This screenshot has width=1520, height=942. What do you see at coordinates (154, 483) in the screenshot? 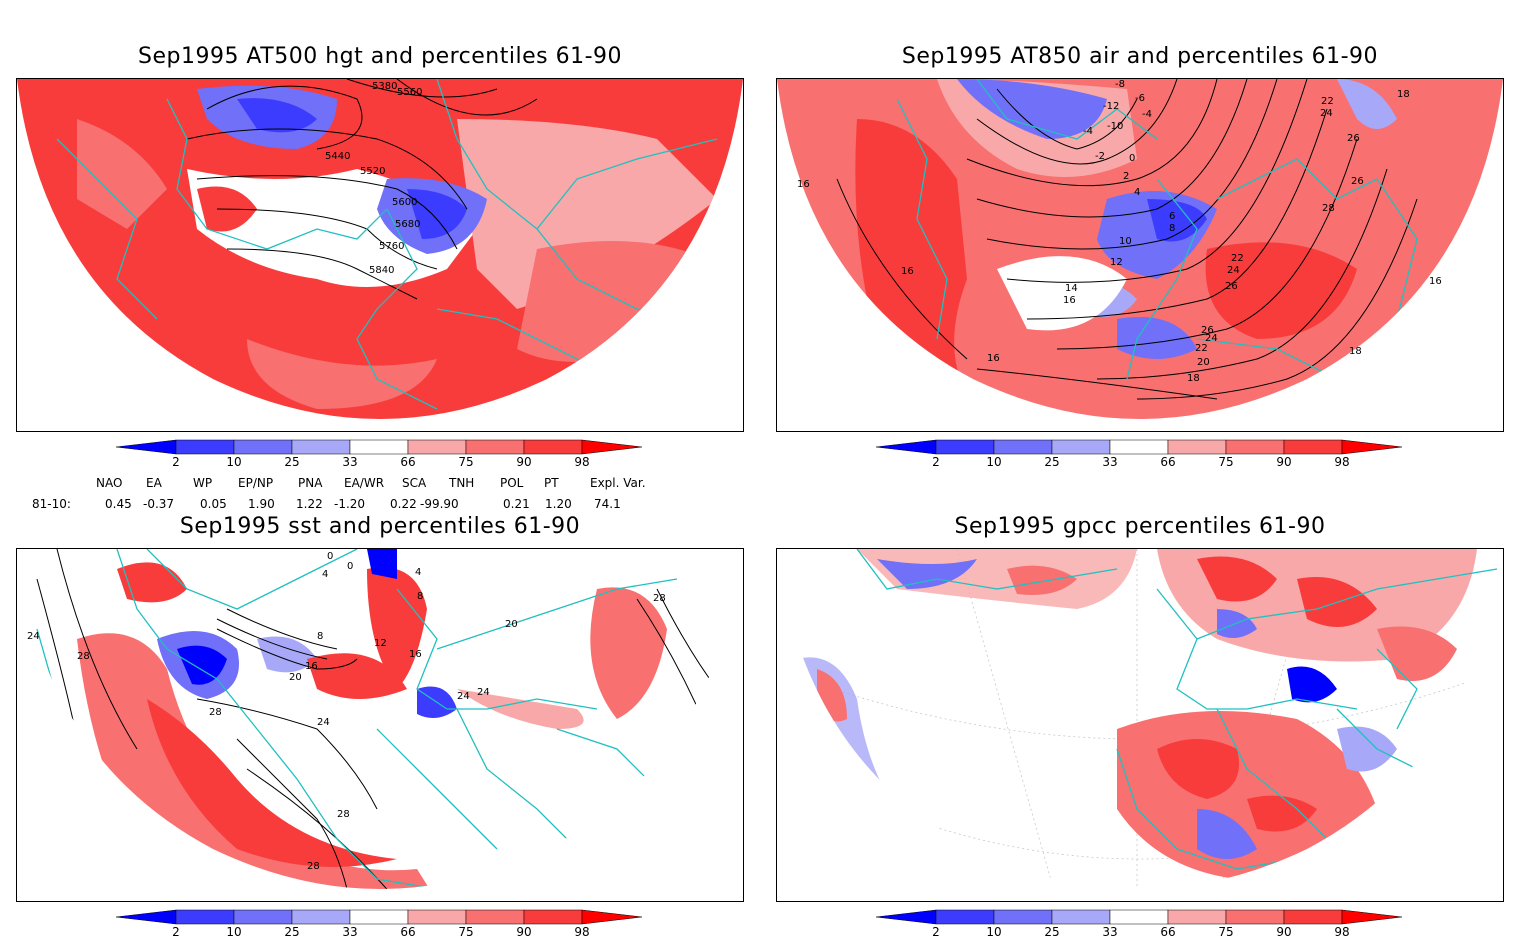
I see `index-header: EA` at bounding box center [154, 483].